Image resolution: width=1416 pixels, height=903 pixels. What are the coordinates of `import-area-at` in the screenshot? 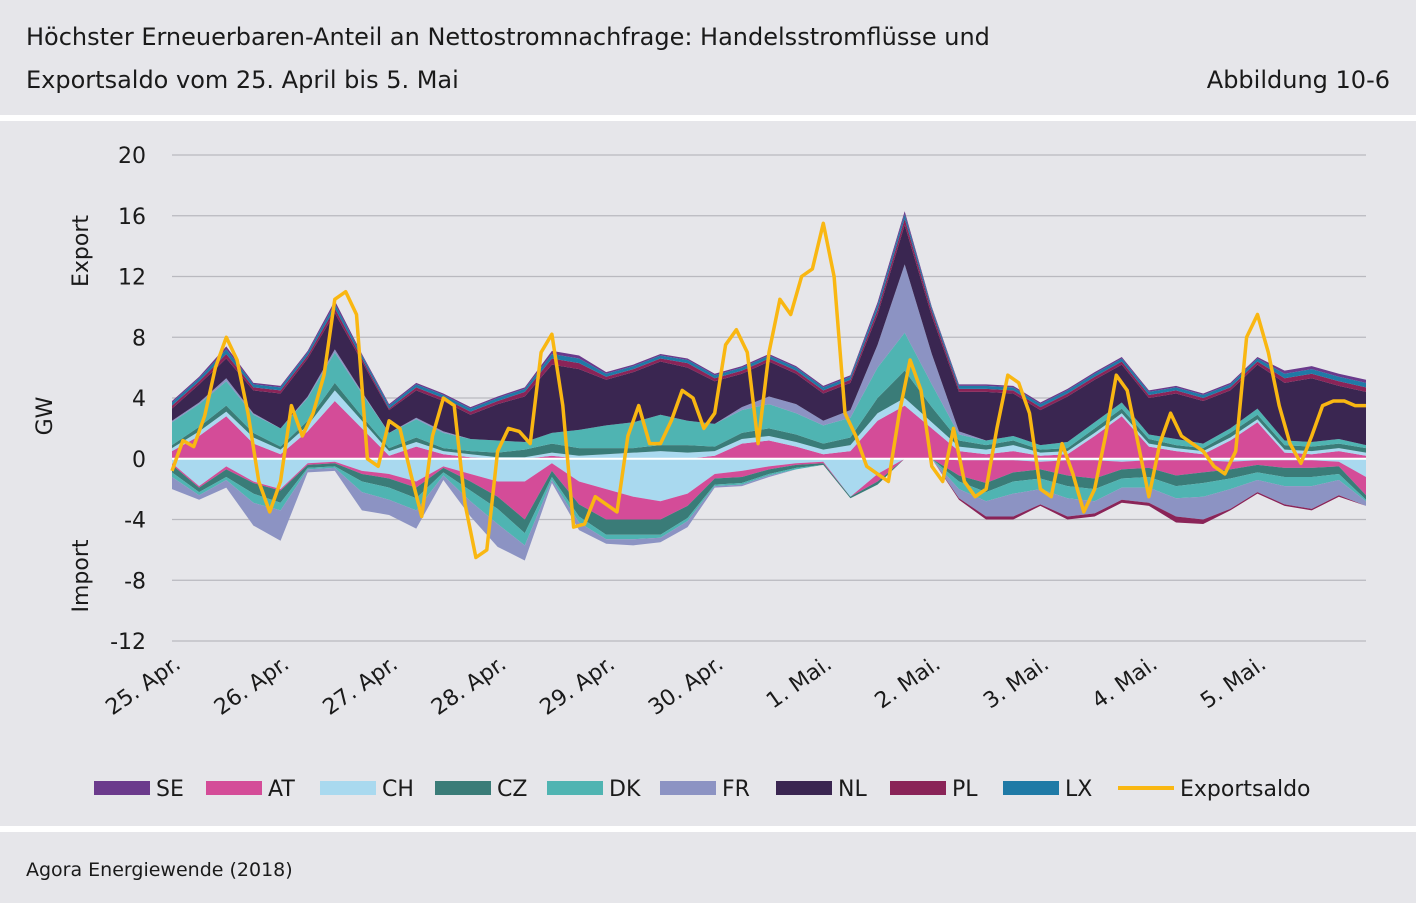 It's located at (769, 489).